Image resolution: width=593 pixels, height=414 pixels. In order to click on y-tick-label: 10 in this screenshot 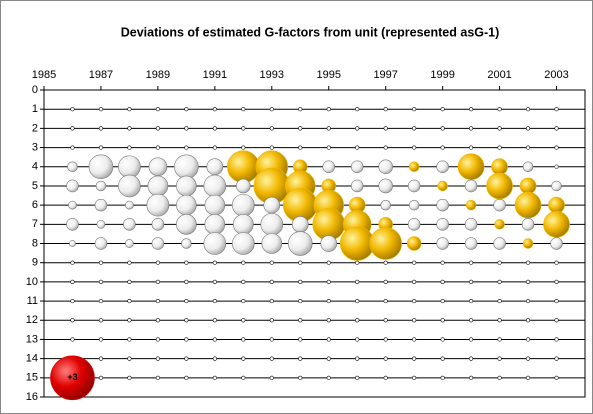, I will do `click(32, 282)`.